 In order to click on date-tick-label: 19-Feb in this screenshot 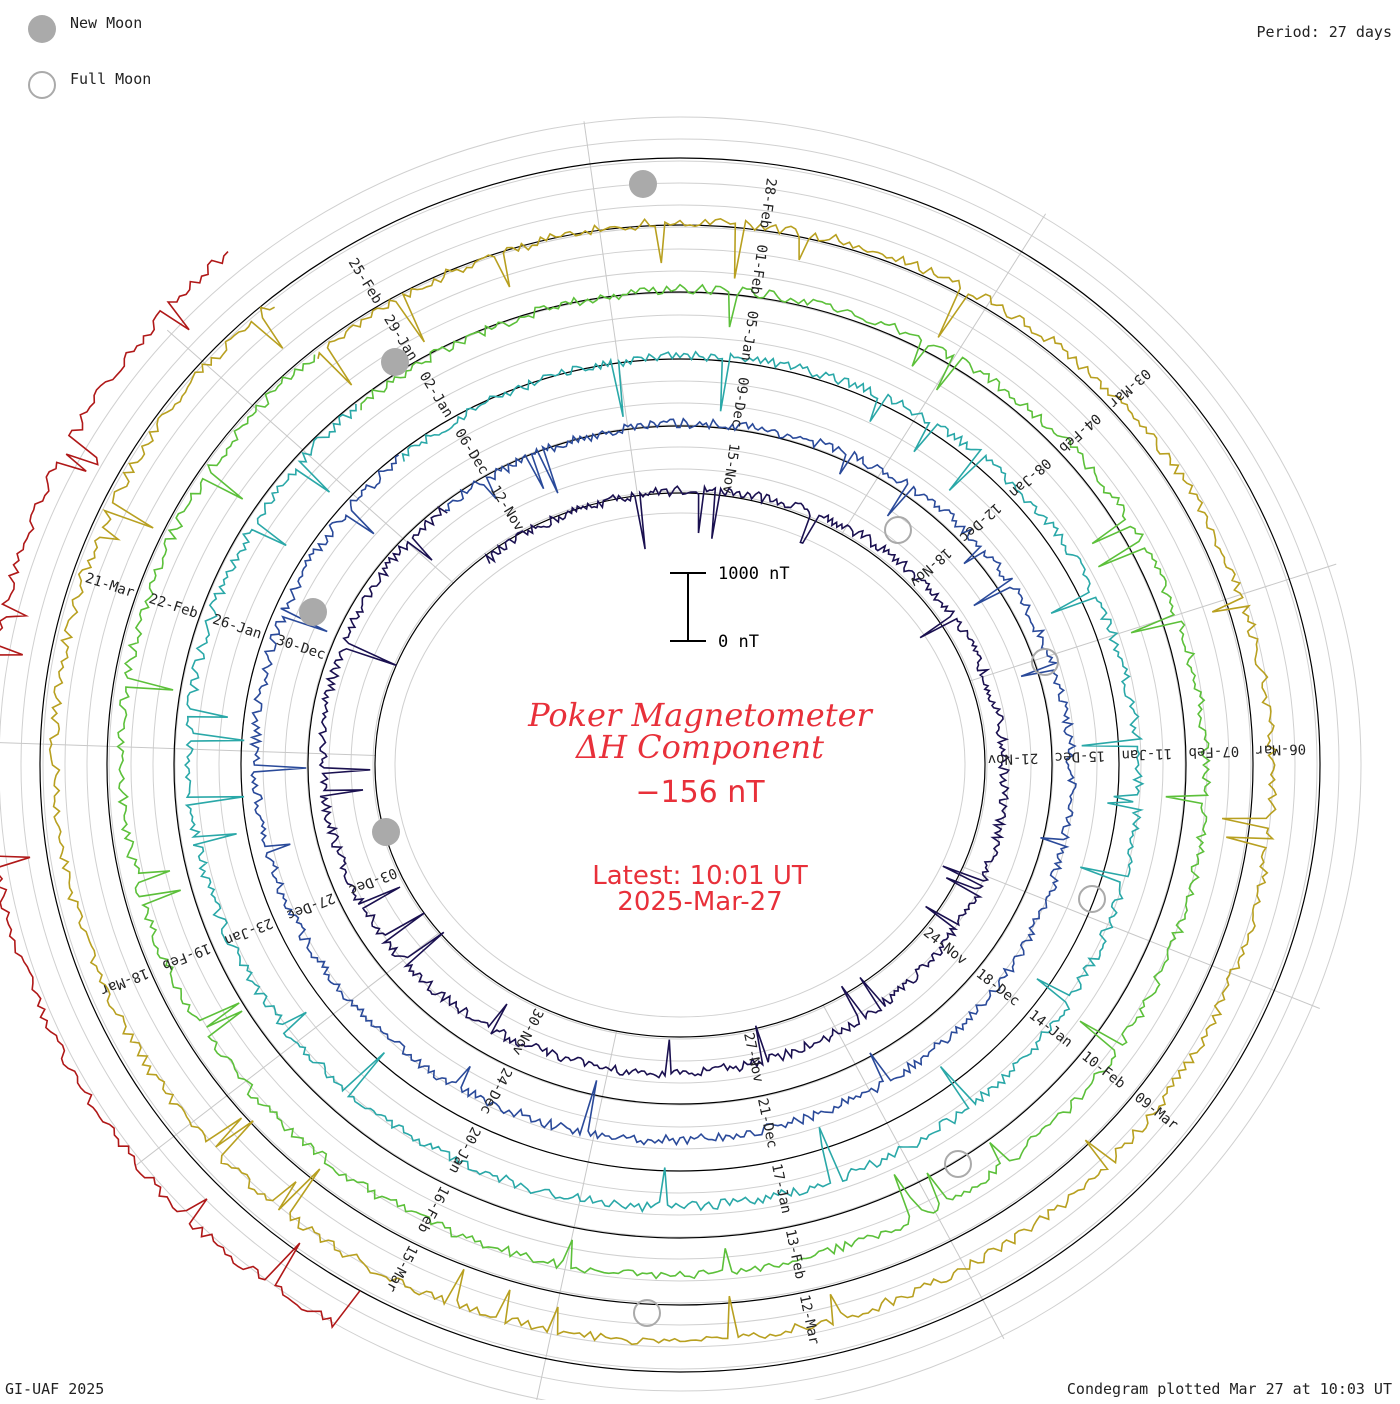, I will do `click(186, 956)`.